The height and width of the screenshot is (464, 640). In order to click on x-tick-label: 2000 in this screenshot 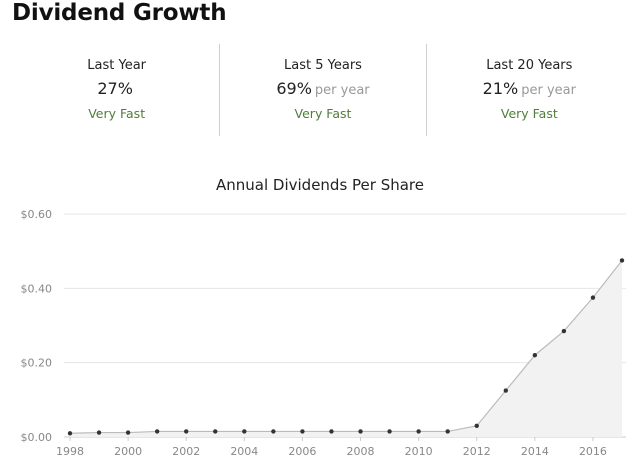, I will do `click(128, 451)`.